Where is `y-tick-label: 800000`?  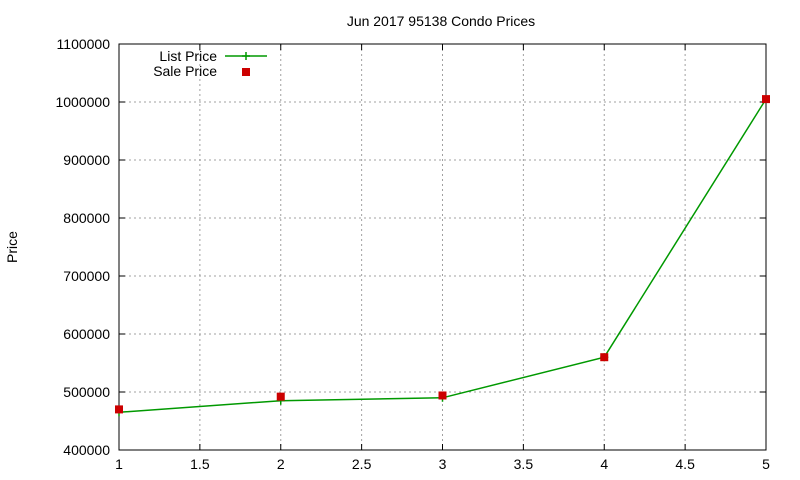 y-tick-label: 800000 is located at coordinates (86, 218).